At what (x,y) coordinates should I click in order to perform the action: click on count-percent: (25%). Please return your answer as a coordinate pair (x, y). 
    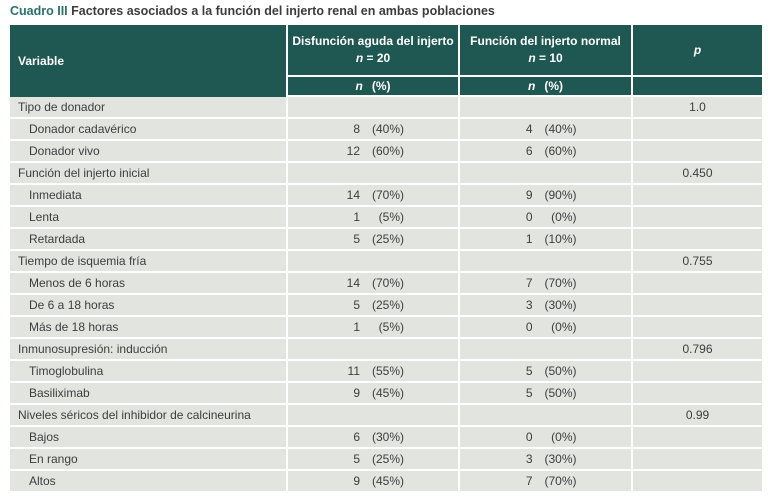
    Looking at the image, I should click on (387, 239).